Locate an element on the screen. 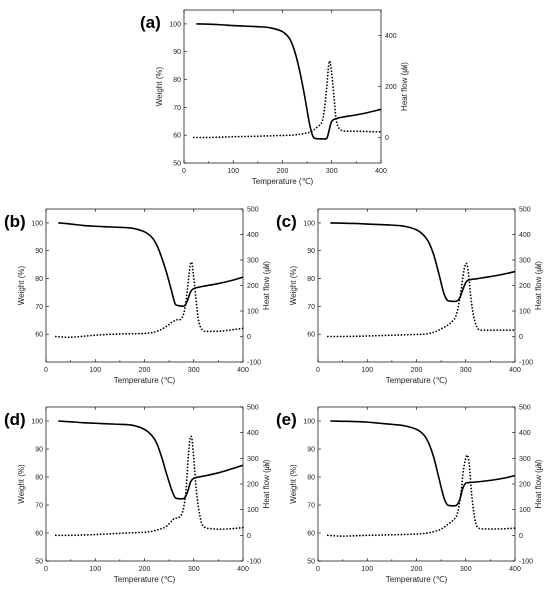  x-axis-label: Temperature (℃) is located at coordinates (145, 380).